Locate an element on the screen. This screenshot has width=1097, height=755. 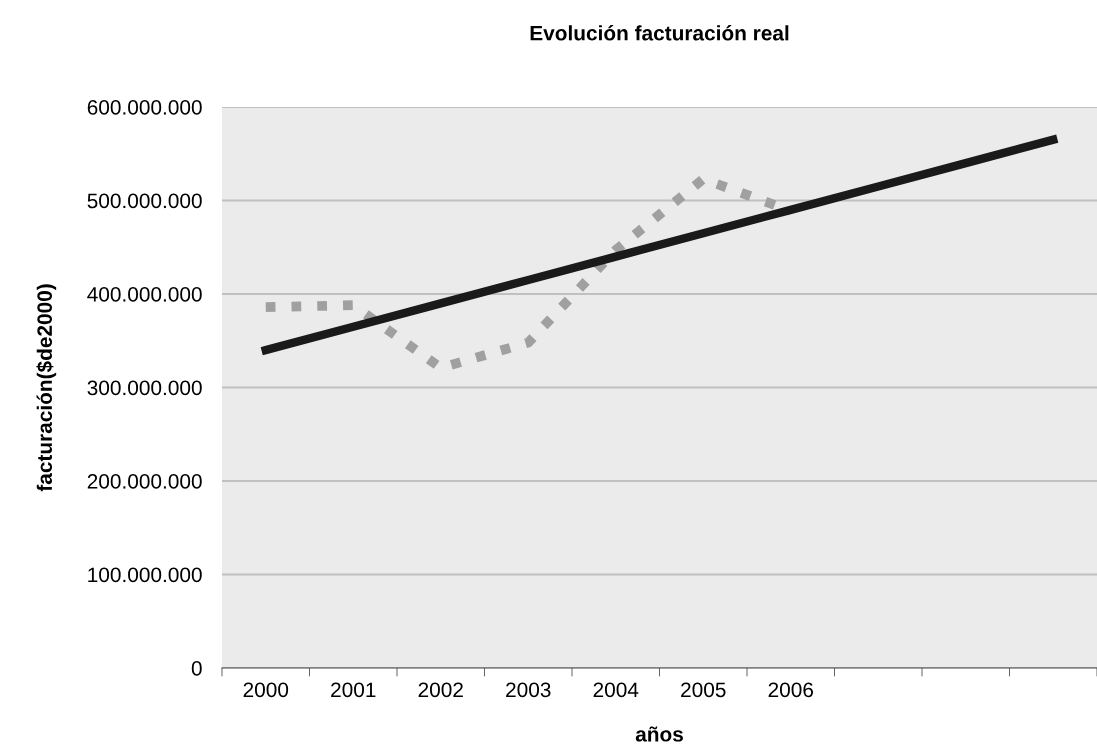
y-tick-label: 0 is located at coordinates (196, 668).